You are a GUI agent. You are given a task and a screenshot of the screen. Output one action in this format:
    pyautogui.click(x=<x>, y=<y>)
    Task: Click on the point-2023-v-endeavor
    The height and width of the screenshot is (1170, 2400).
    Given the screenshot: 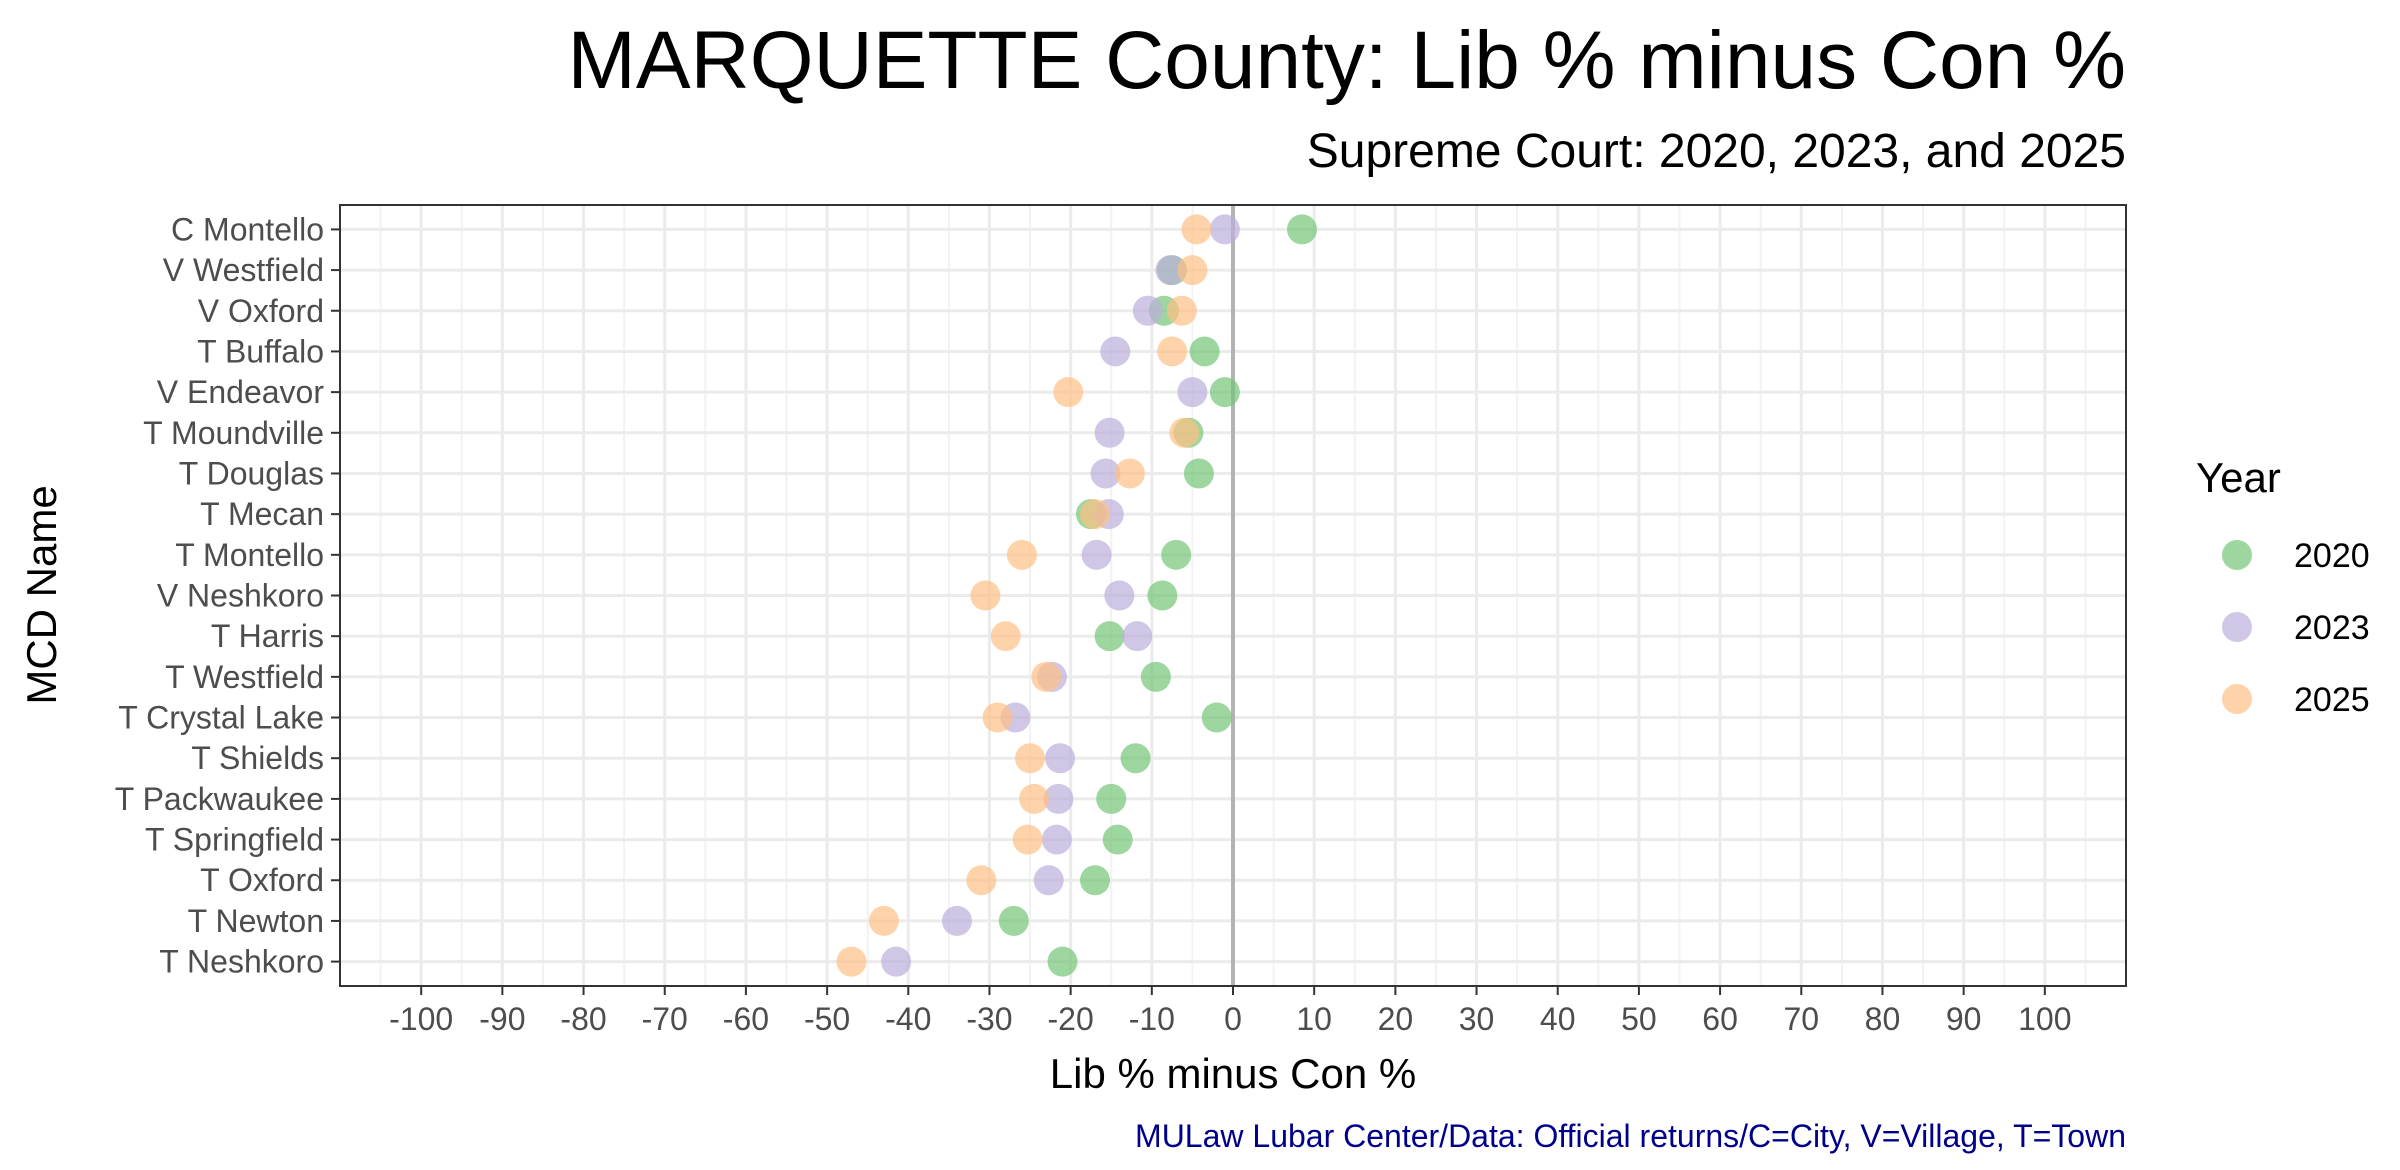 What is the action you would take?
    pyautogui.click(x=1192, y=392)
    